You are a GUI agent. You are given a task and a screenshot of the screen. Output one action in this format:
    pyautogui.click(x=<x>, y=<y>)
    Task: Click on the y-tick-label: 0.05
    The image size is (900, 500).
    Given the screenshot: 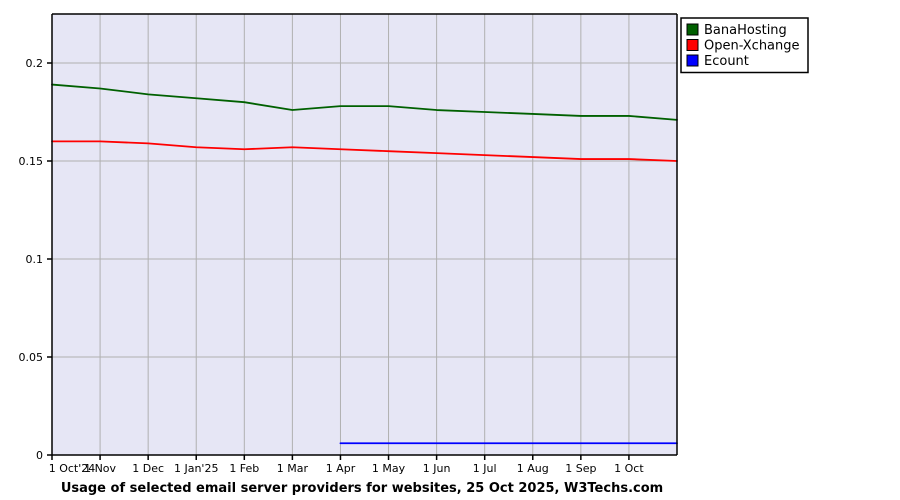 What is the action you would take?
    pyautogui.click(x=31, y=357)
    